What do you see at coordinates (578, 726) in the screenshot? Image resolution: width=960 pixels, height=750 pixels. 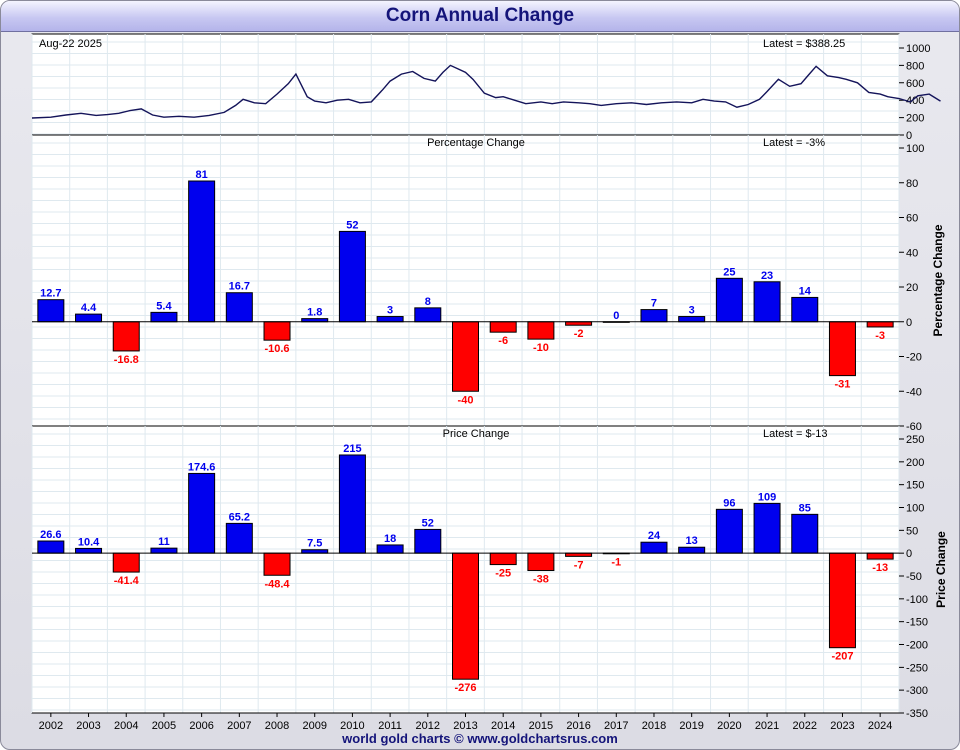 I see `x-tick-label: 2016` at bounding box center [578, 726].